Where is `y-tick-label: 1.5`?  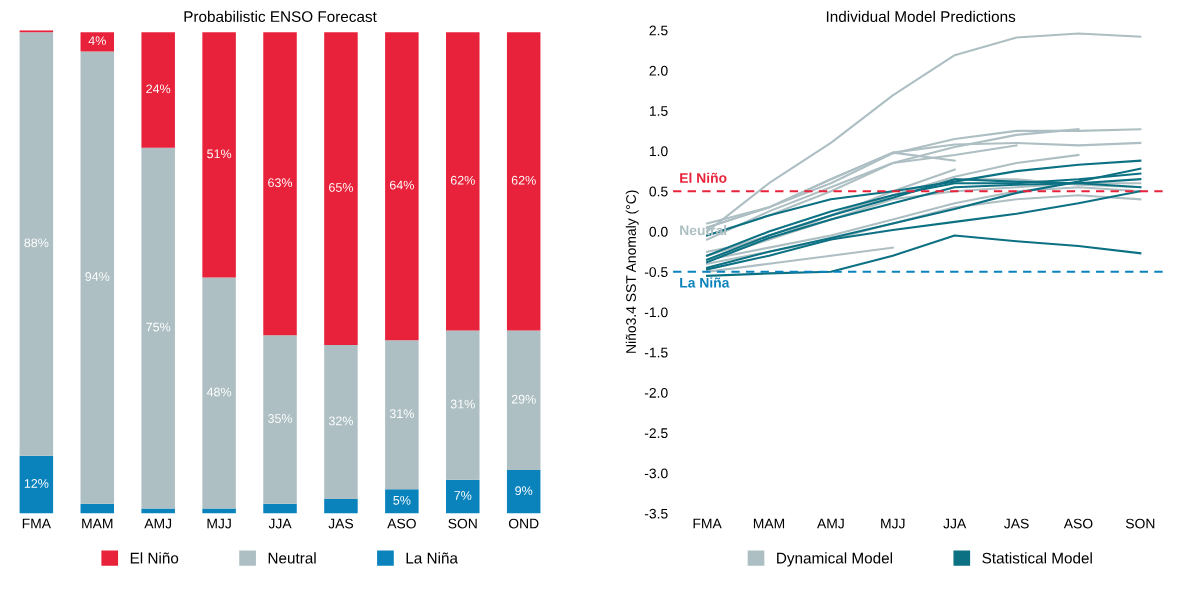
y-tick-label: 1.5 is located at coordinates (658, 111).